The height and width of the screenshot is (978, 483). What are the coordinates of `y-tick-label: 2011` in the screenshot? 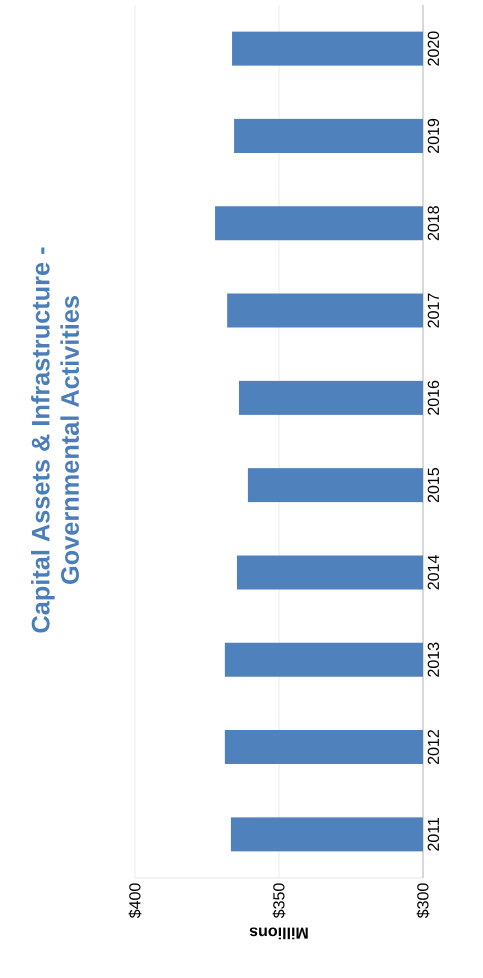 It's located at (434, 834).